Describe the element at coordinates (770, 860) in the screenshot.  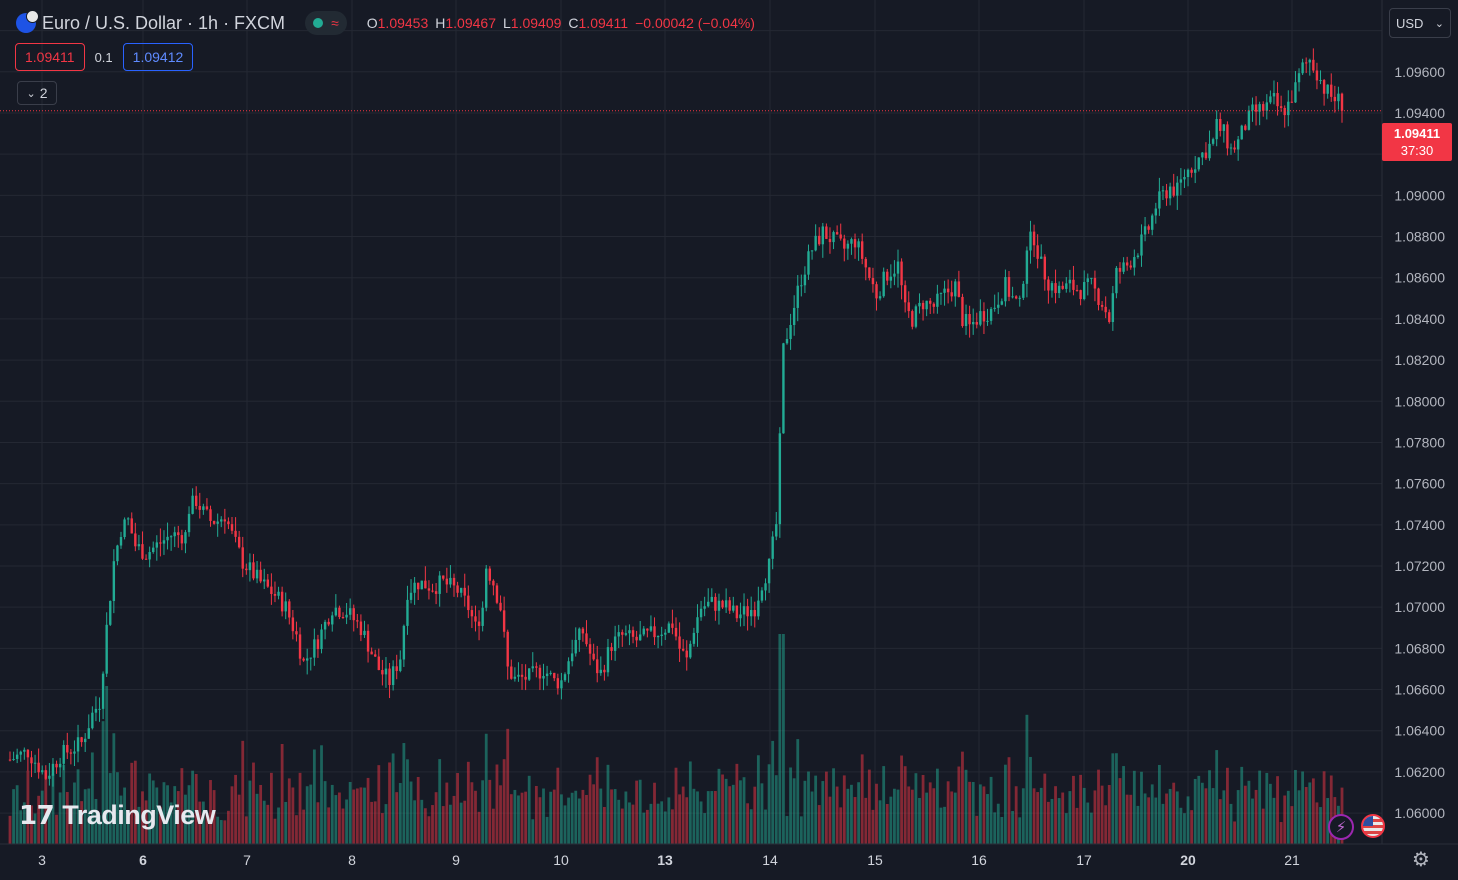
I see `time-tick-label: 14` at that location.